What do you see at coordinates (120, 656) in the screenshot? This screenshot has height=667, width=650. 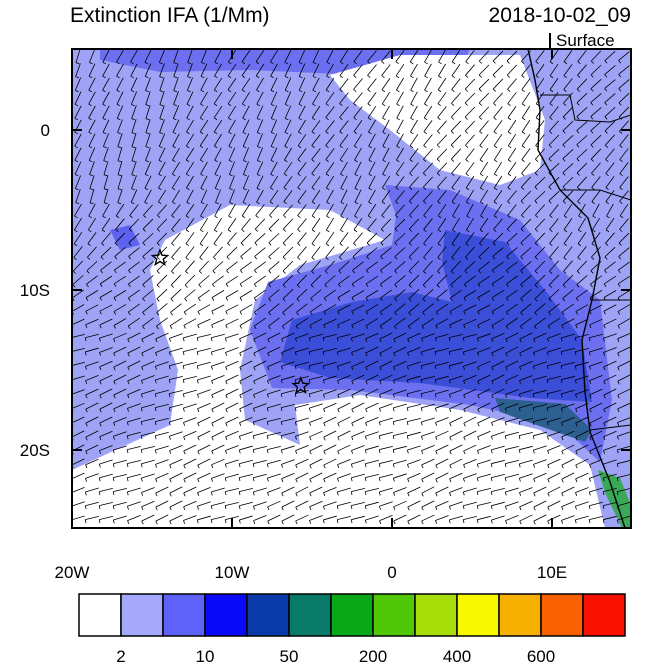 I see `colorbar-label: 2` at bounding box center [120, 656].